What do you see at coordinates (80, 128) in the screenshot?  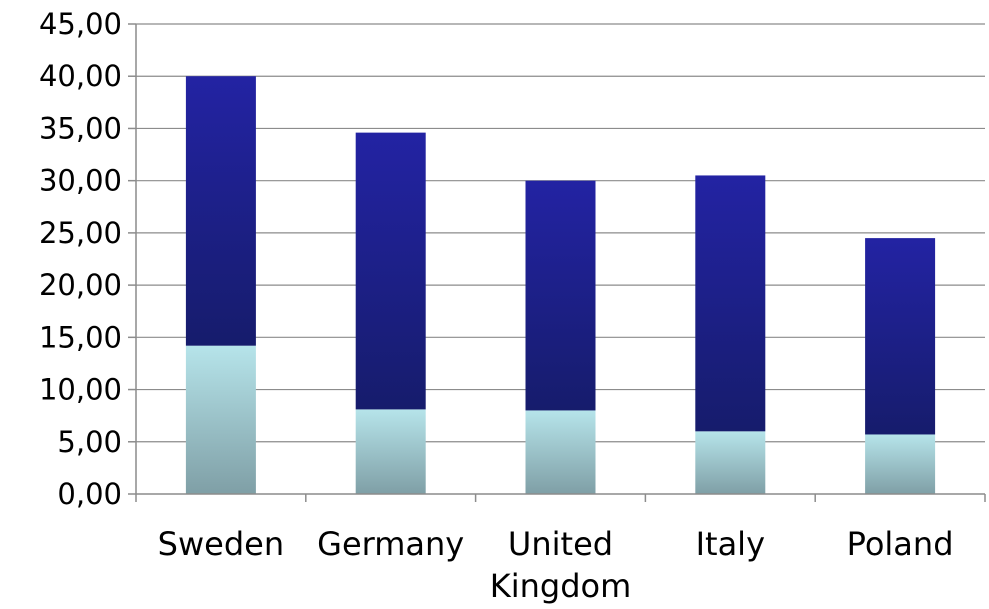 I see `y-tick-label: 35,00` at bounding box center [80, 128].